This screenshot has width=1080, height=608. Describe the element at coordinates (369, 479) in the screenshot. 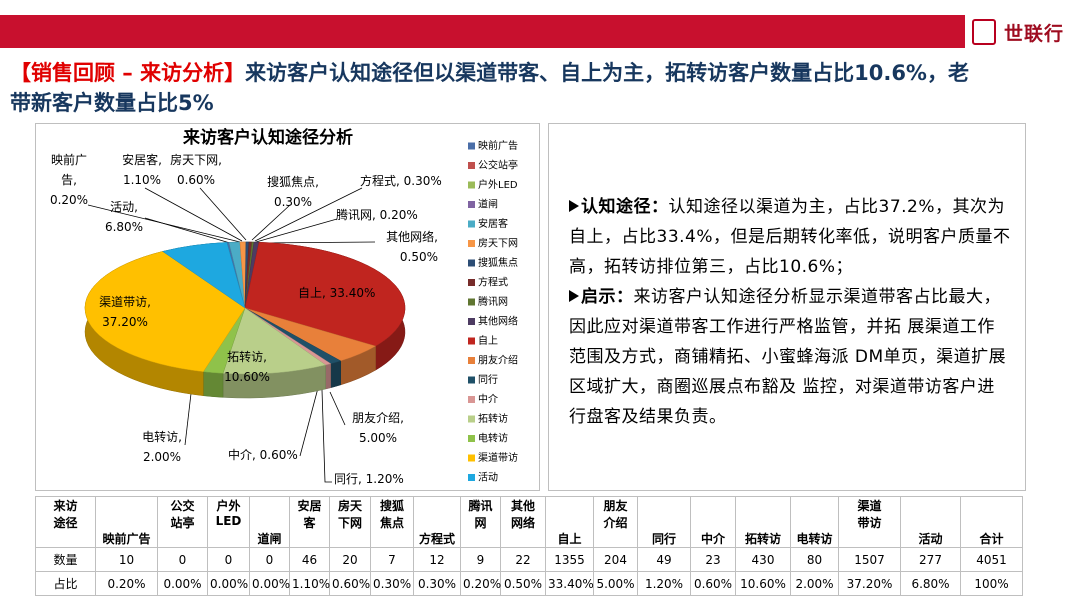

I see `data-label: 同行, 1.20%` at that location.